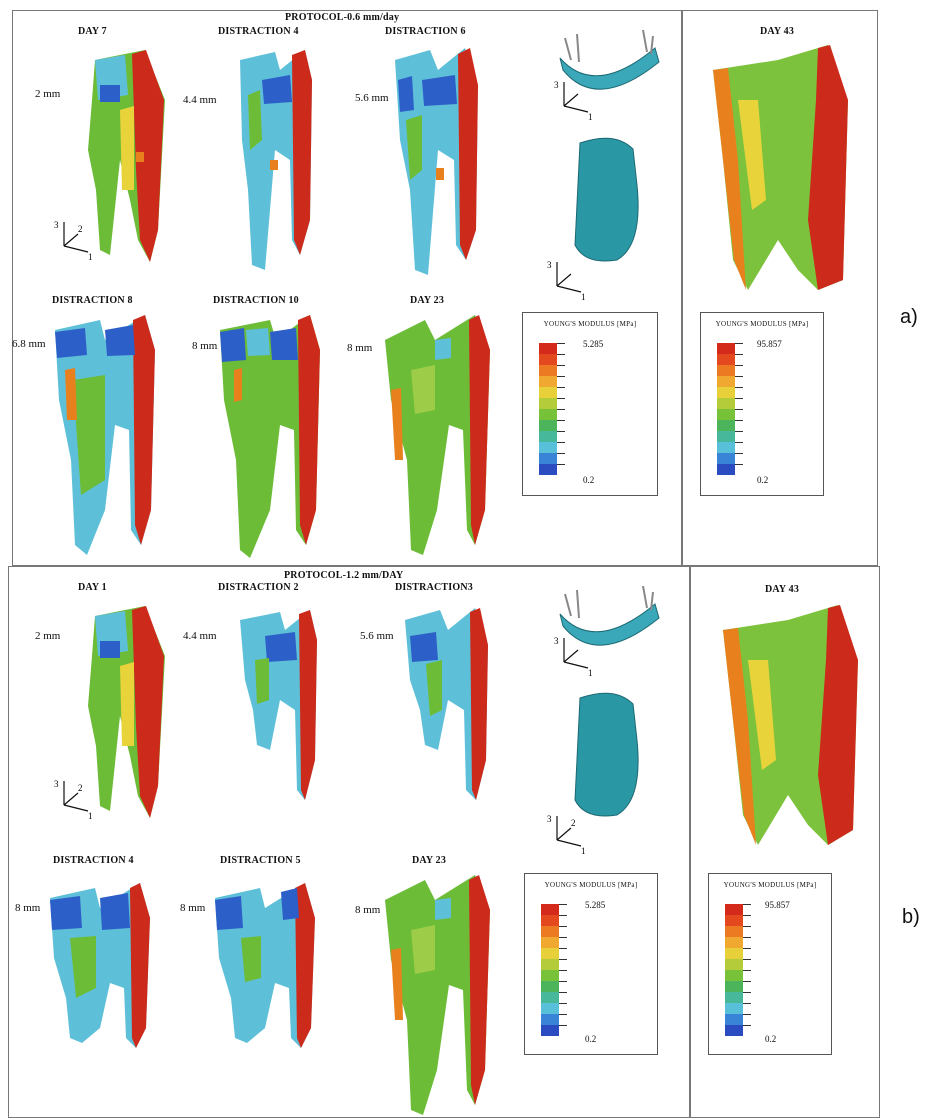 This screenshot has height=1120, width=928. I want to click on measure-b4: 8 mm, so click(28, 908).